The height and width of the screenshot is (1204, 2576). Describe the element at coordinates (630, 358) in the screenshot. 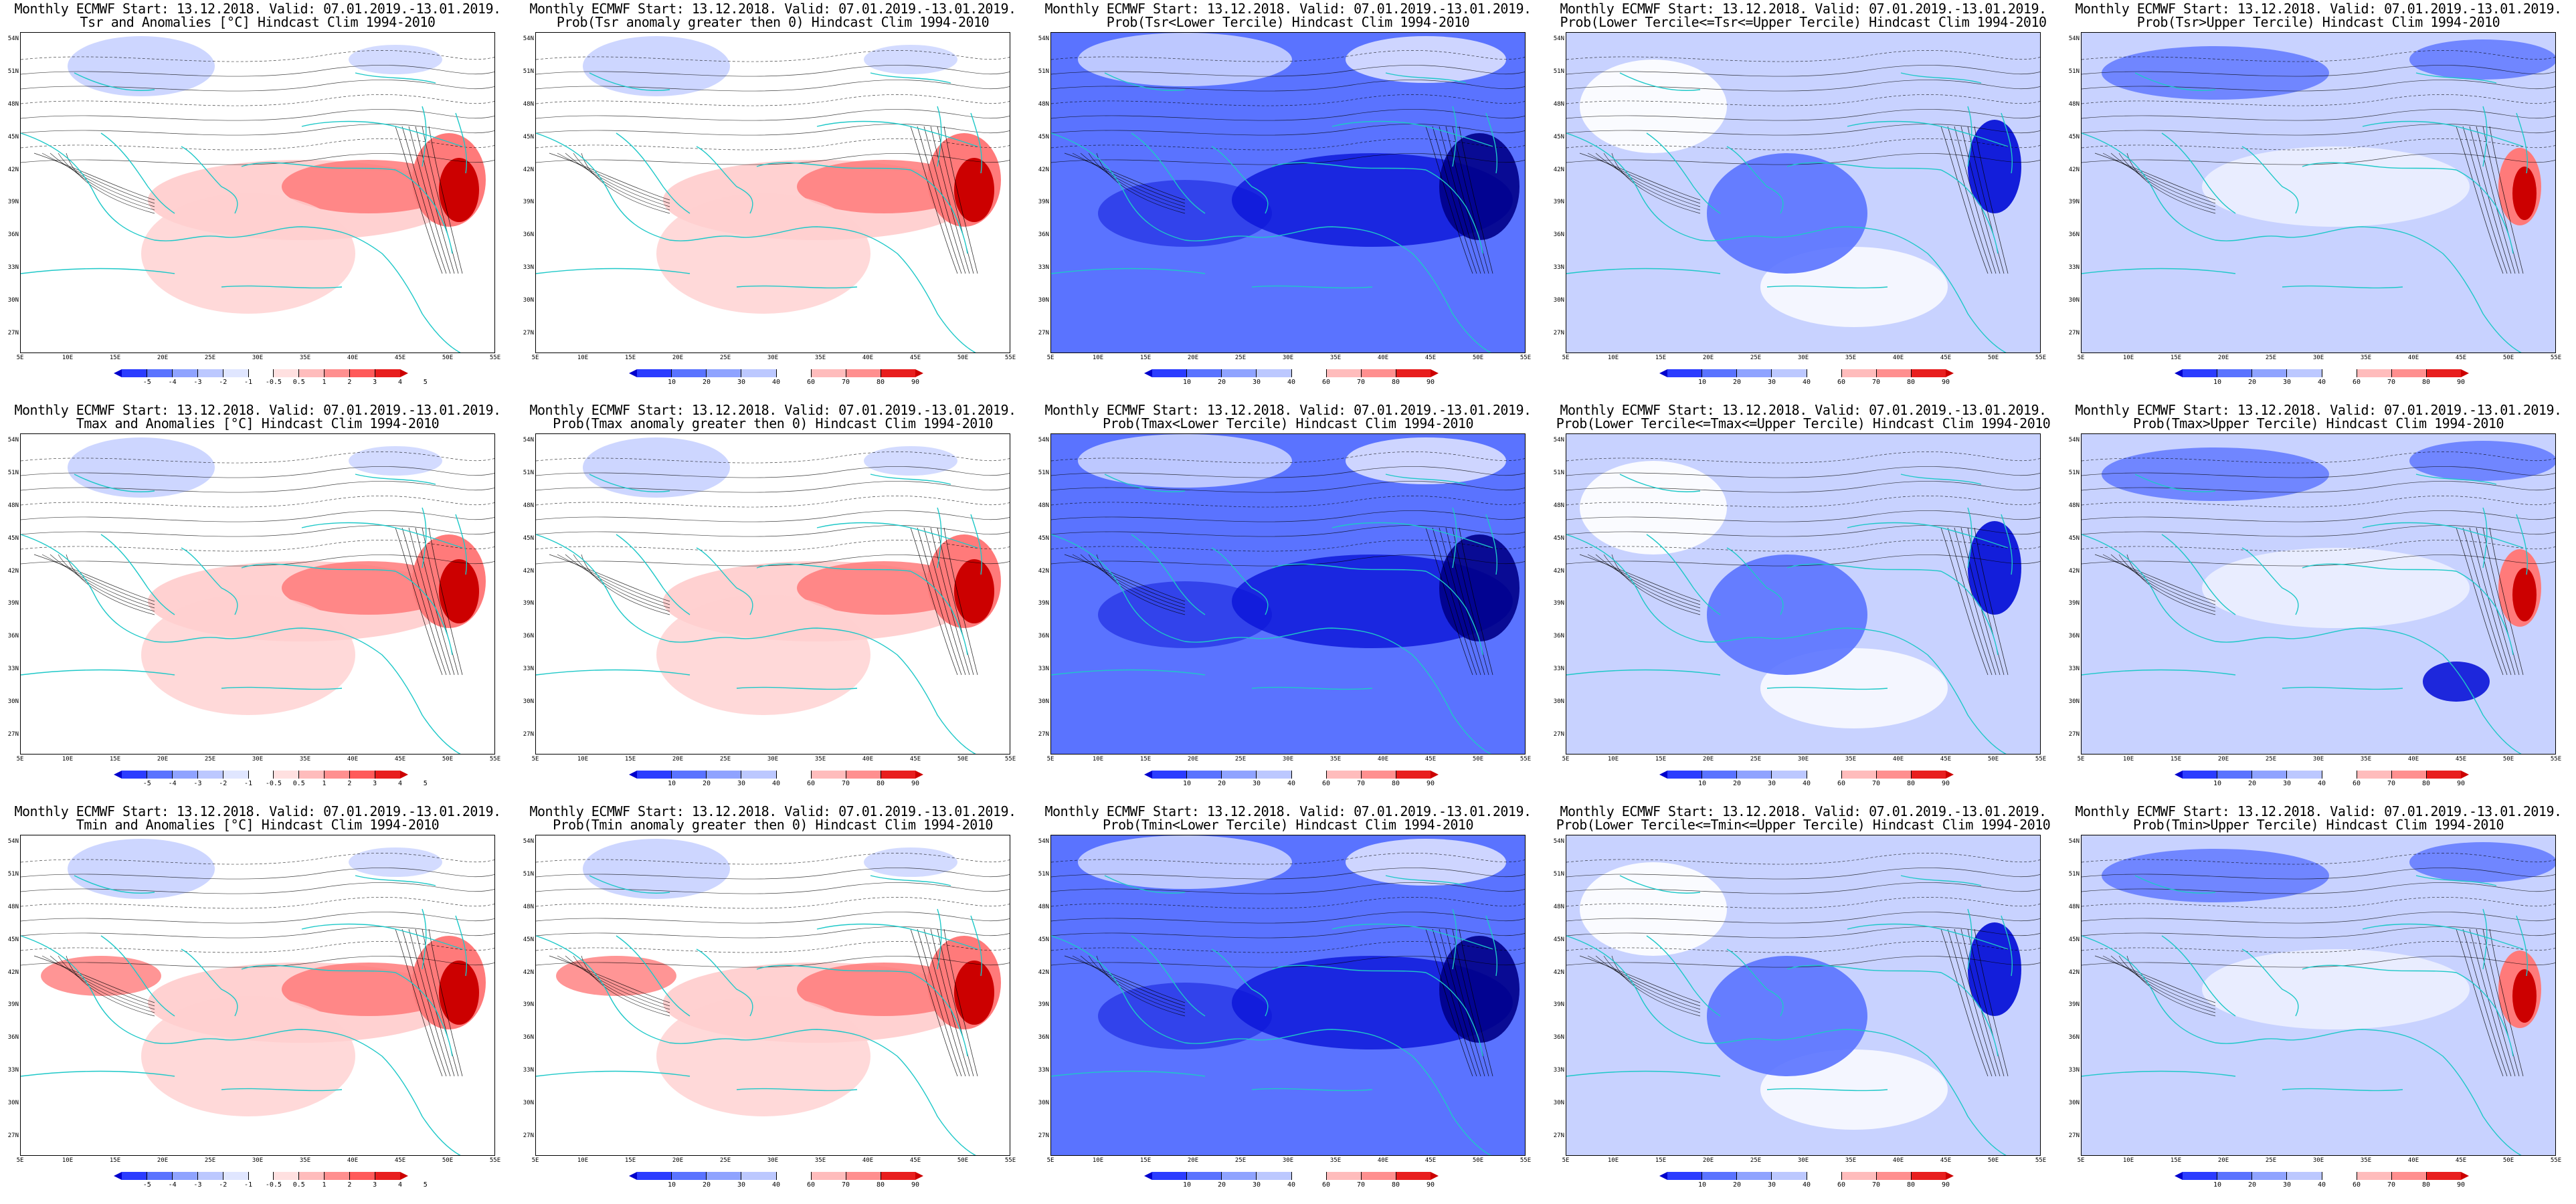

I see `longitude-label: 15E` at that location.